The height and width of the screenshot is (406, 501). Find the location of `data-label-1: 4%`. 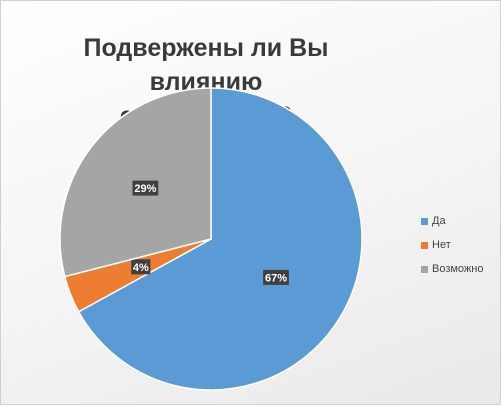

data-label-1: 4% is located at coordinates (141, 267).